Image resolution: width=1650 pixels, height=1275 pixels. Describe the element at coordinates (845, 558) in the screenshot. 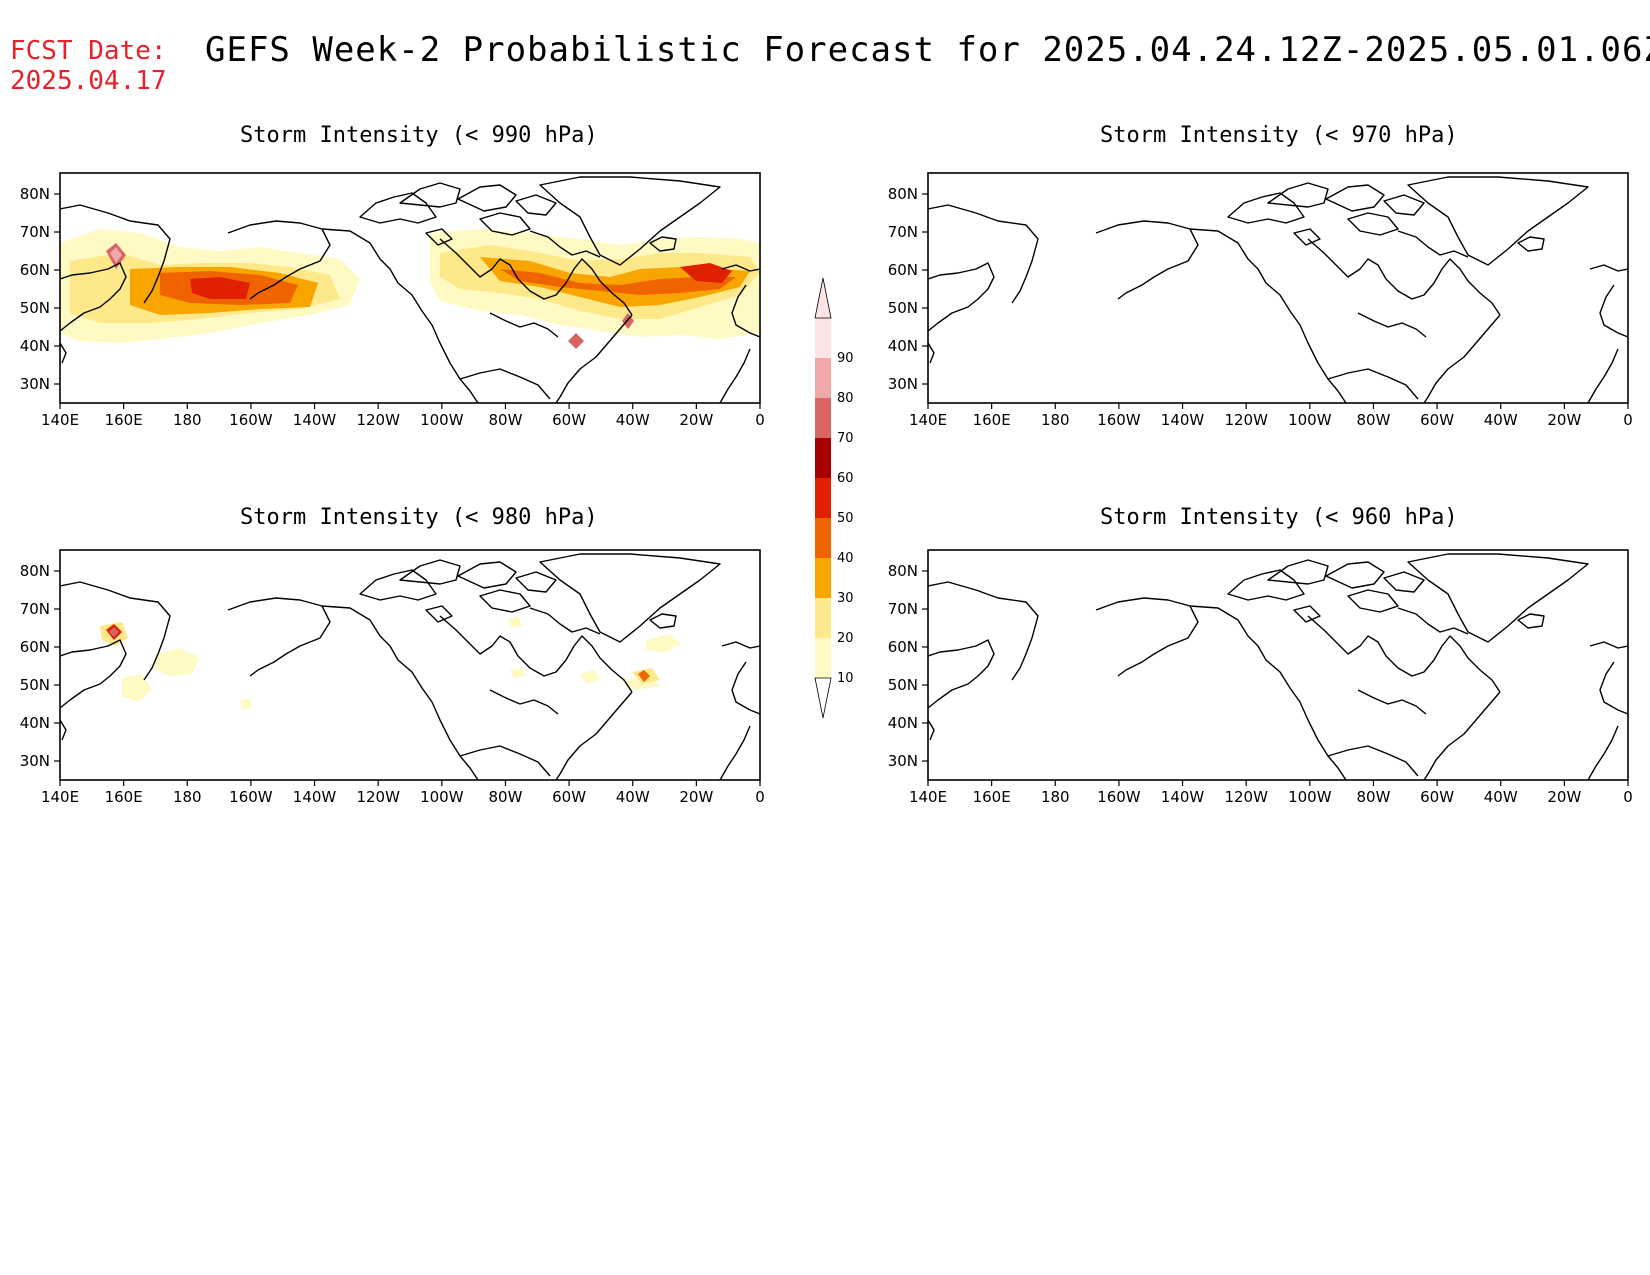

I see `colorbar-label: 40` at that location.